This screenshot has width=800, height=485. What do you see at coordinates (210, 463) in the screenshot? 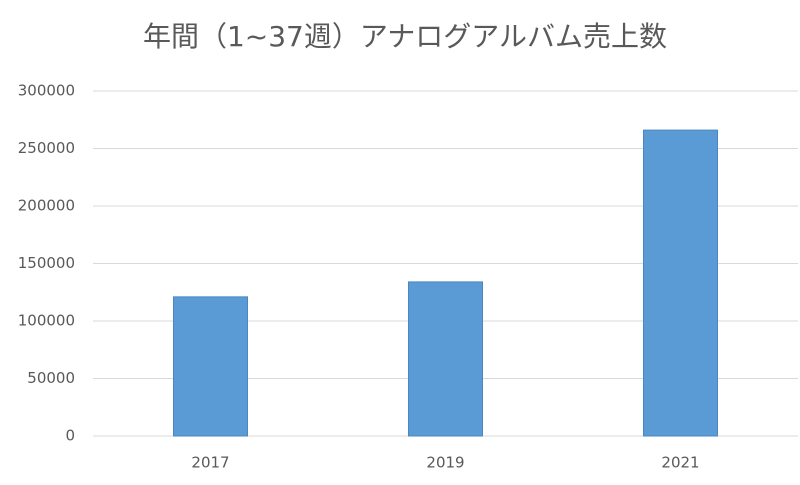
I see `x-tick-label: 2017` at bounding box center [210, 463].